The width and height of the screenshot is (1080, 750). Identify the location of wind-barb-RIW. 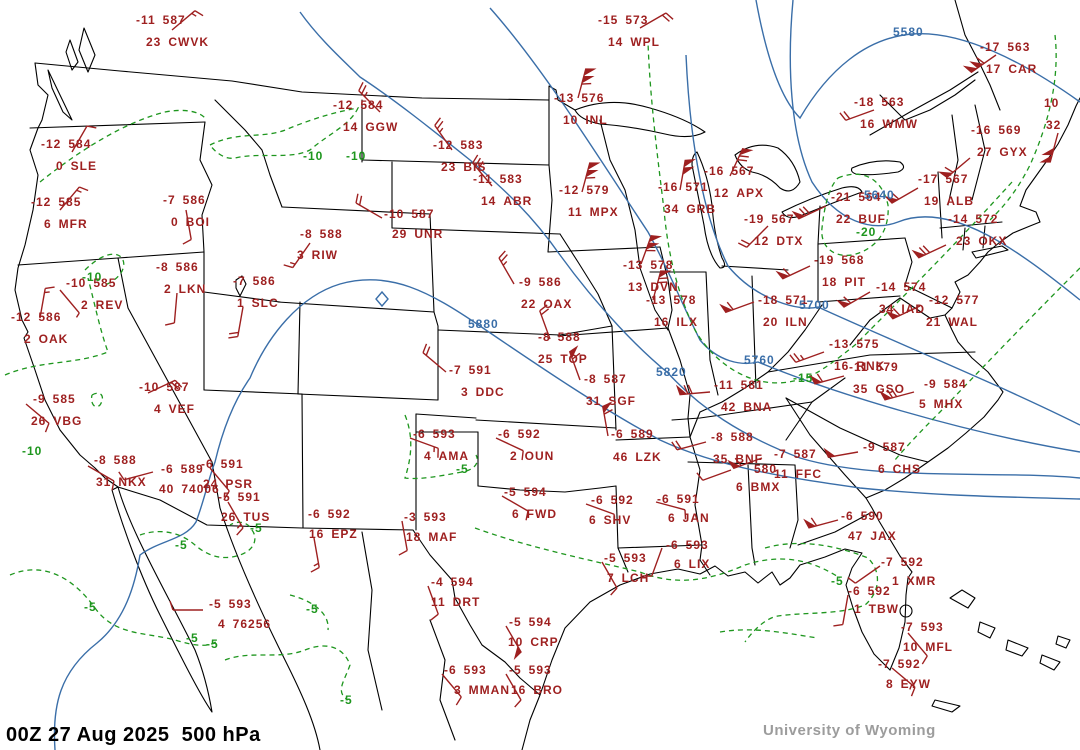
(297, 255).